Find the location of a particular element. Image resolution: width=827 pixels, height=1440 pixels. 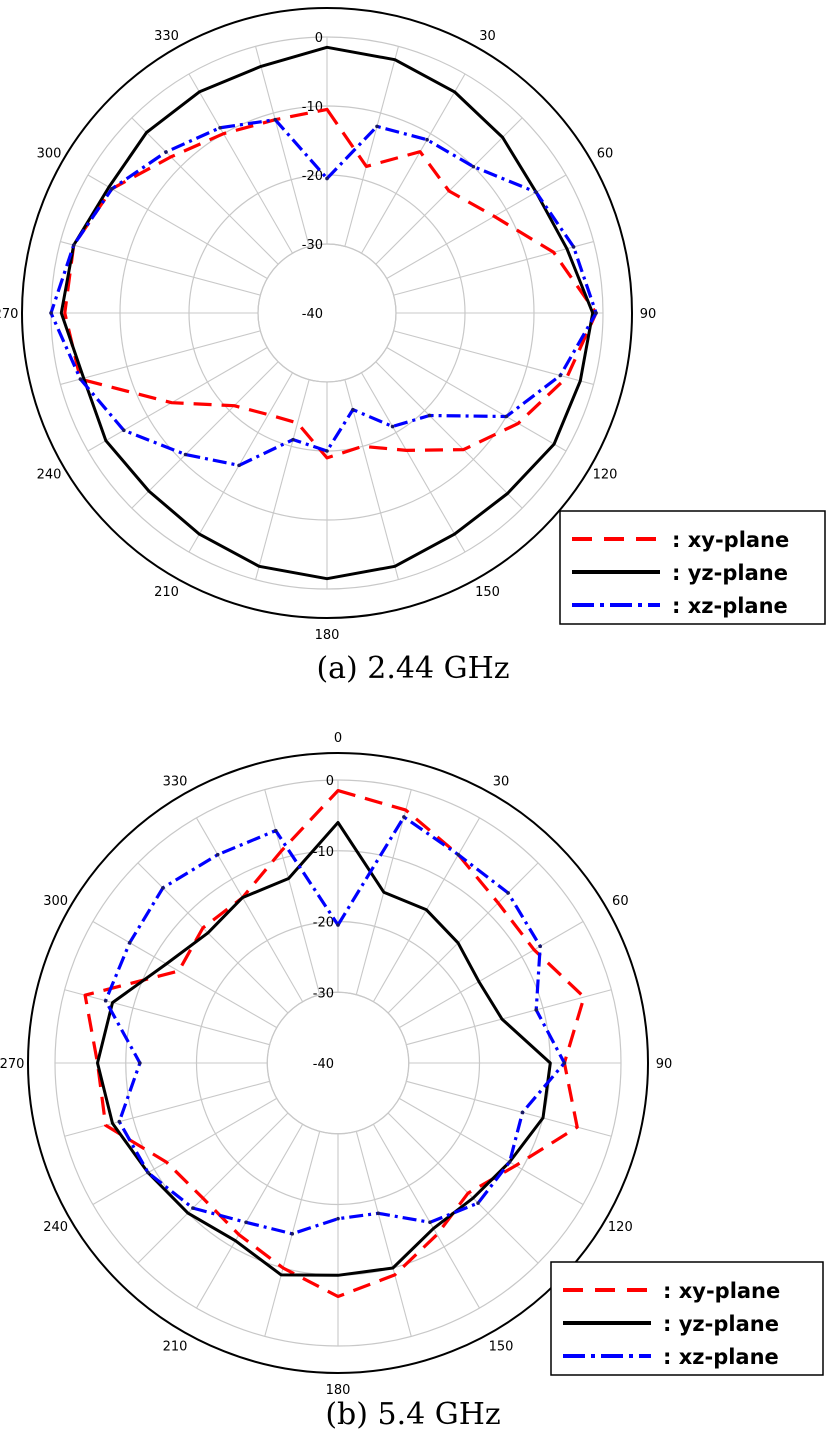

figure-caption: (a) 2.44 GHz is located at coordinates (412, 668).